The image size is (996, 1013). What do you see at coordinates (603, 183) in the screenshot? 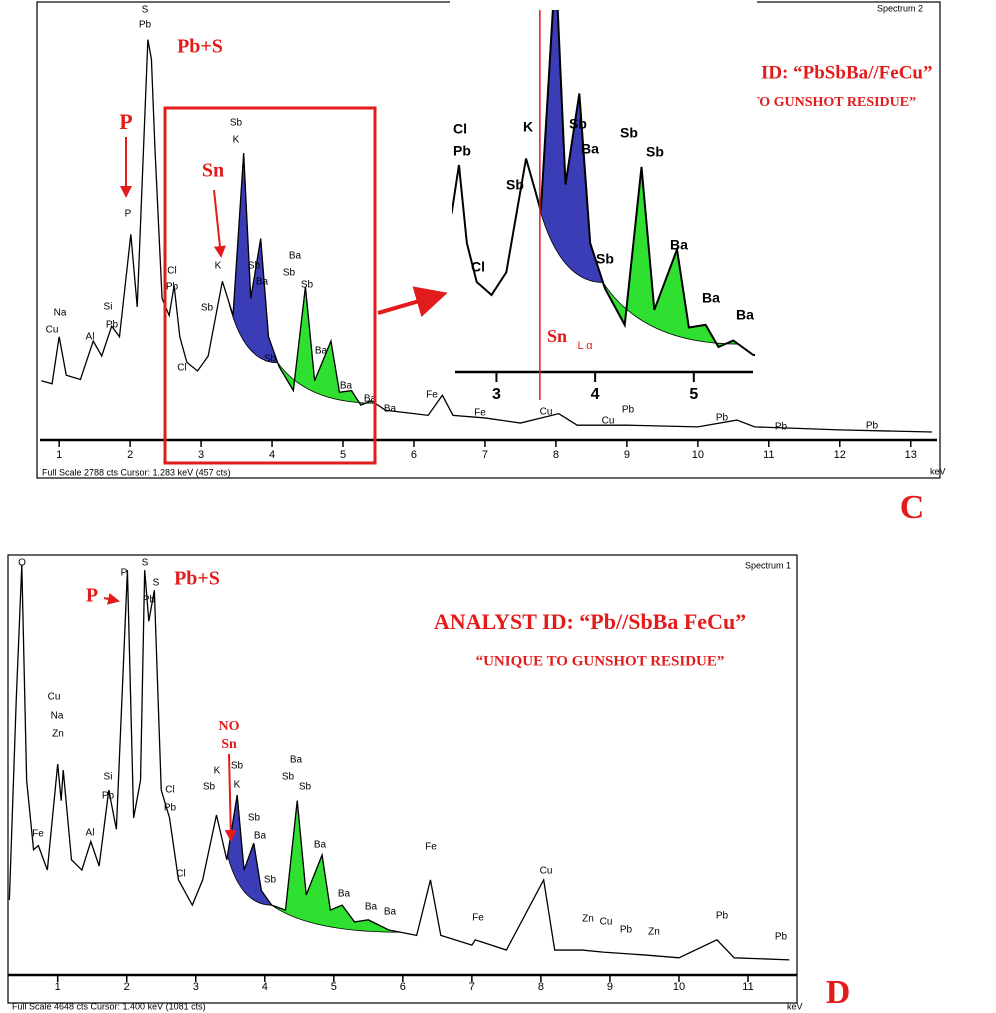
I see `inset-spectrum-line` at bounding box center [603, 183].